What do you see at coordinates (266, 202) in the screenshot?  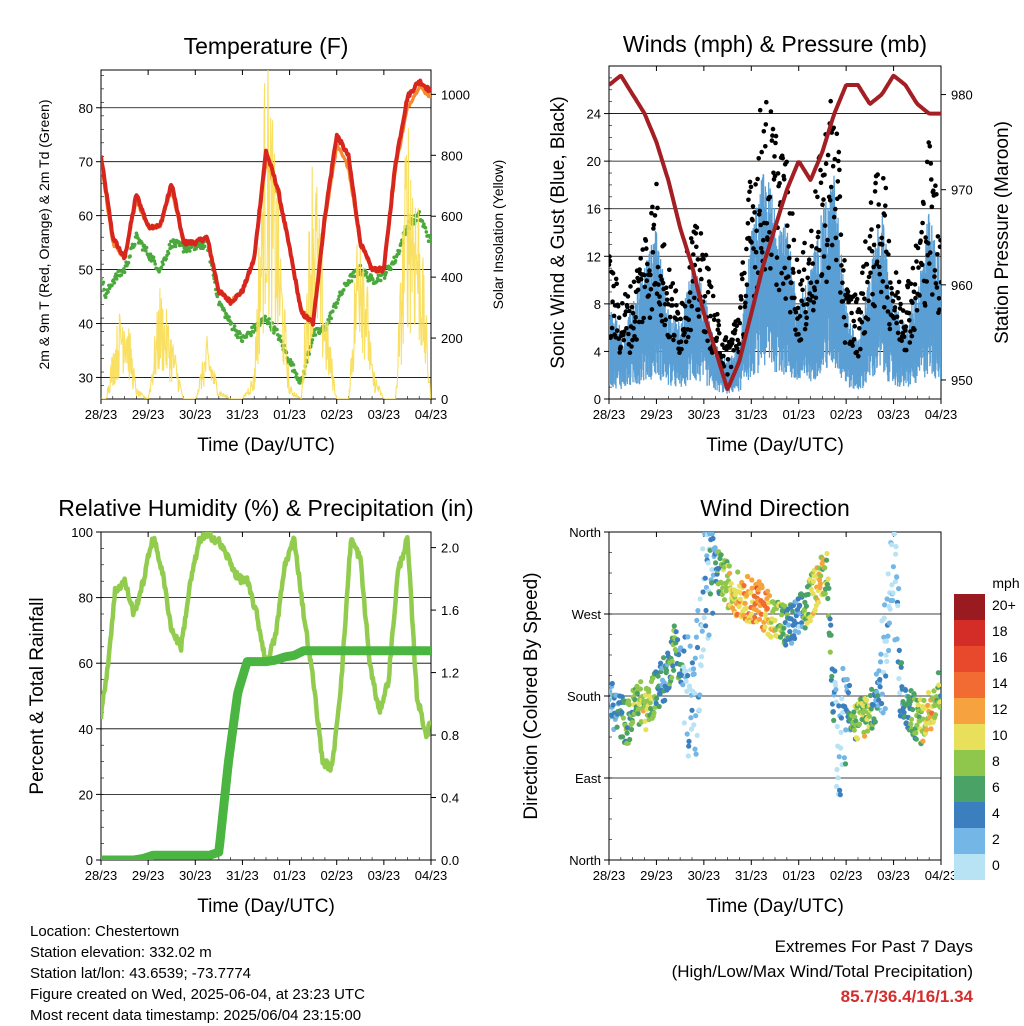 I see `temp-2m-series` at bounding box center [266, 202].